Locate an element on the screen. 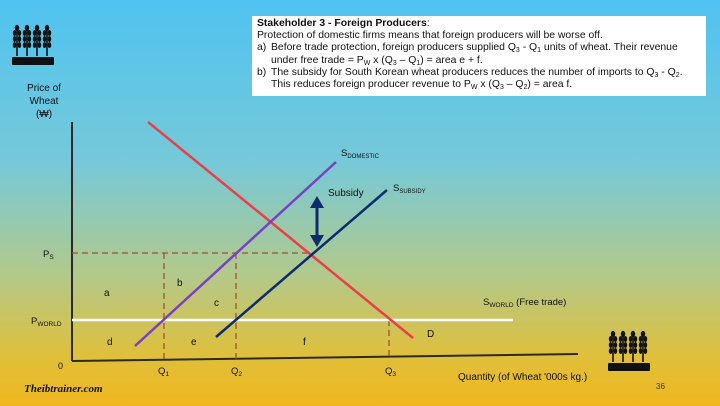 Image resolution: width=720 pixels, height=406 pixels. y-axis-label-line2: Wheat is located at coordinates (44, 101).